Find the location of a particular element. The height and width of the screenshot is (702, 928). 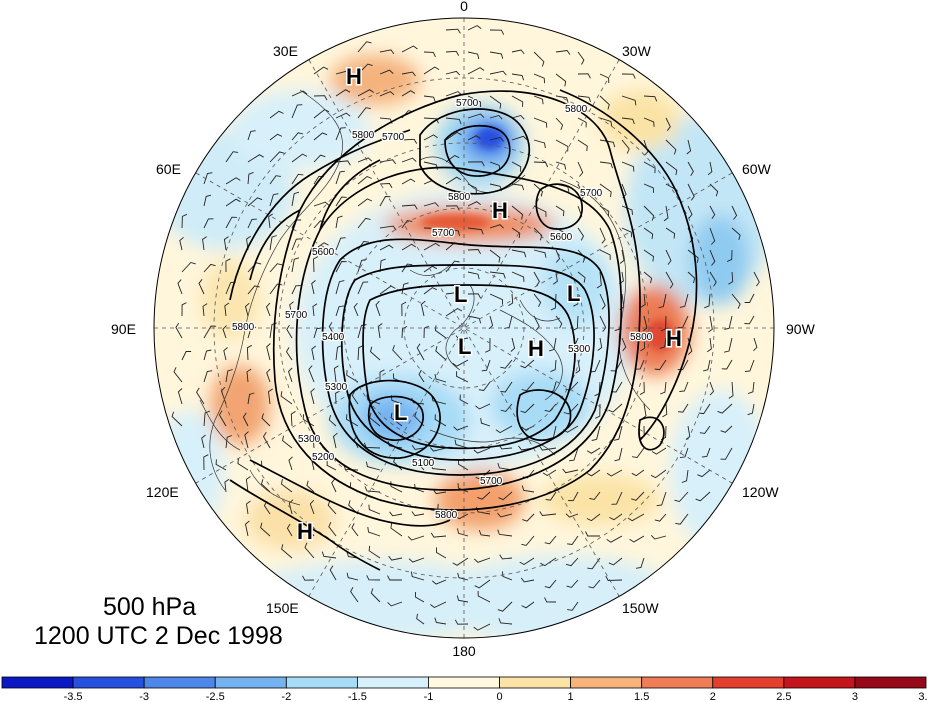

colorbar-box is located at coordinates (108, 682).